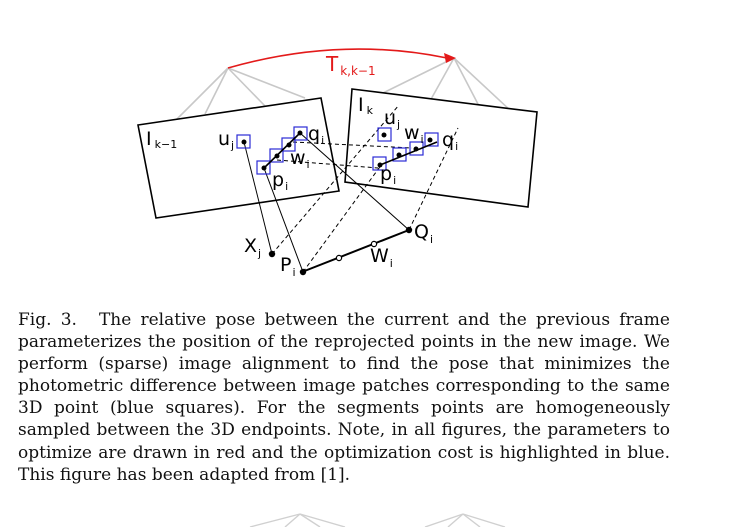  Describe the element at coordinates (316, 135) in the screenshot. I see `prev-q-label: qi` at that location.